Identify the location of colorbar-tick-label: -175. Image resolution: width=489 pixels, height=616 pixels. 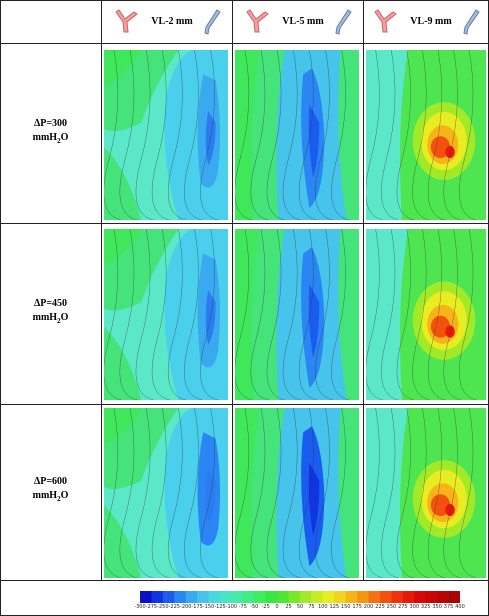
(197, 607).